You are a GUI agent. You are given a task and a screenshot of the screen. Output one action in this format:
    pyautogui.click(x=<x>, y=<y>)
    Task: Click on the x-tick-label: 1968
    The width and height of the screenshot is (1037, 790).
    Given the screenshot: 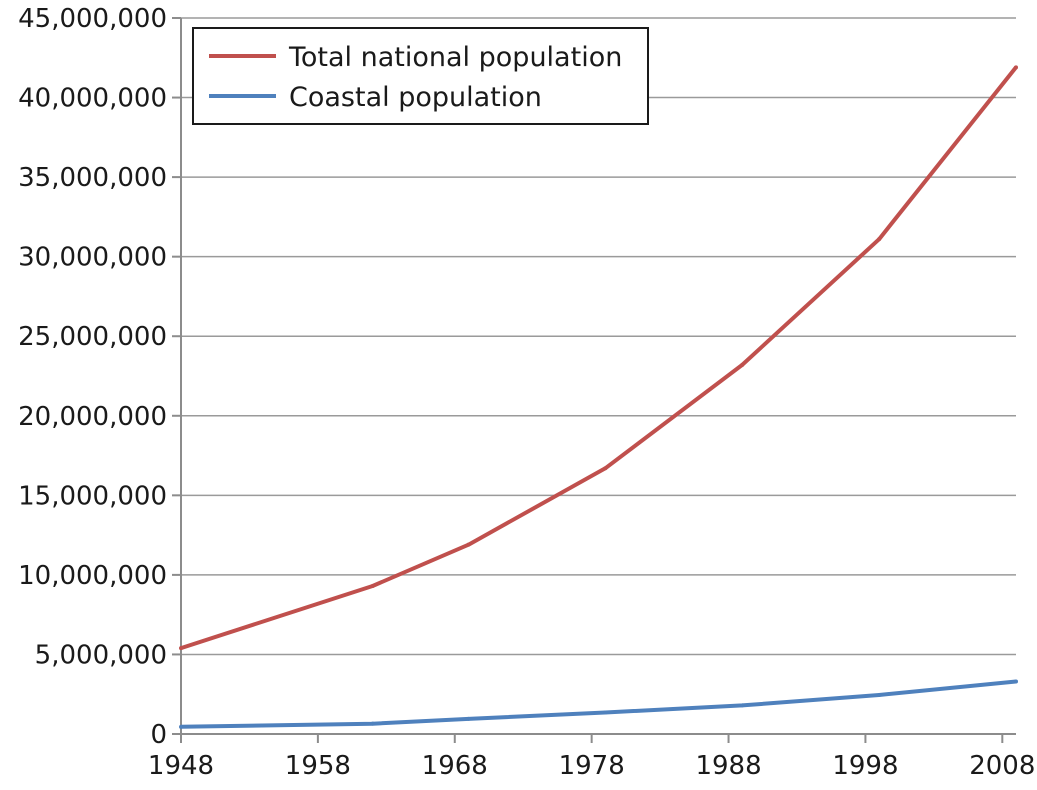 What is the action you would take?
    pyautogui.click(x=455, y=766)
    